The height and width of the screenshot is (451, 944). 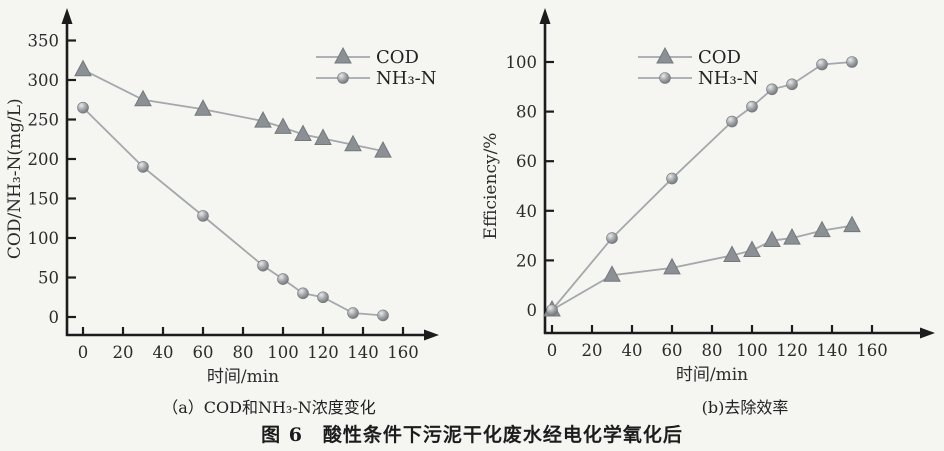 What do you see at coordinates (44, 120) in the screenshot?
I see `y-tick-label: 250` at bounding box center [44, 120].